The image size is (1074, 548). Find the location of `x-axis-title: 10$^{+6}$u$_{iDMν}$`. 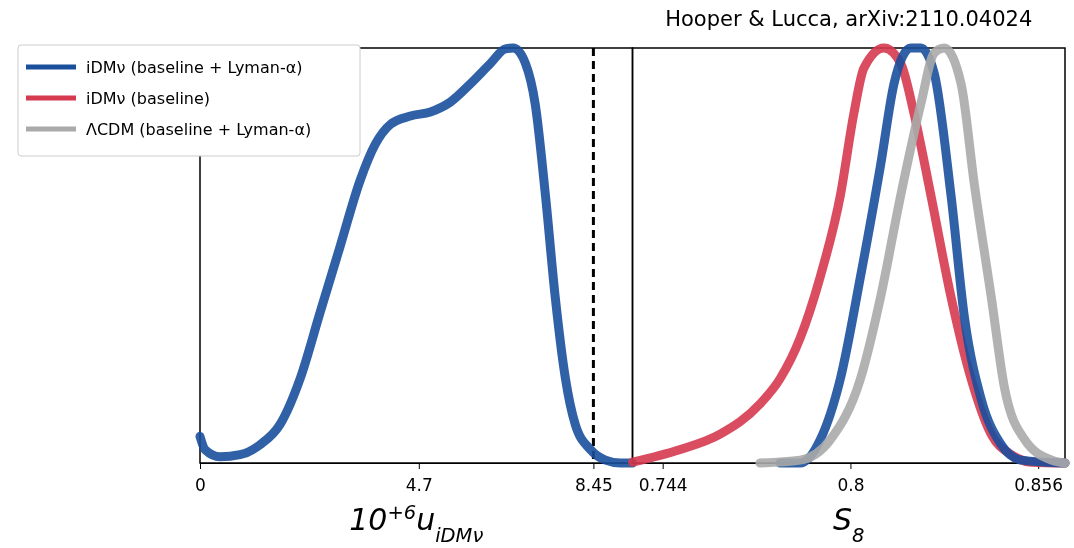

x-axis-title: 10$^{+6}$u$_{iDMν}$ is located at coordinates (416, 523).